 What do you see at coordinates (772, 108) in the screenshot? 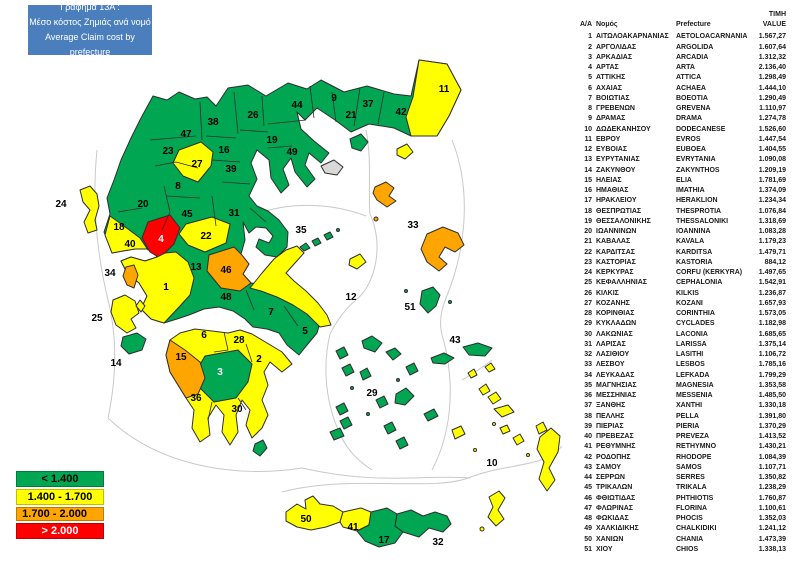
I see `cell-value: 1.110,97` at bounding box center [772, 108].